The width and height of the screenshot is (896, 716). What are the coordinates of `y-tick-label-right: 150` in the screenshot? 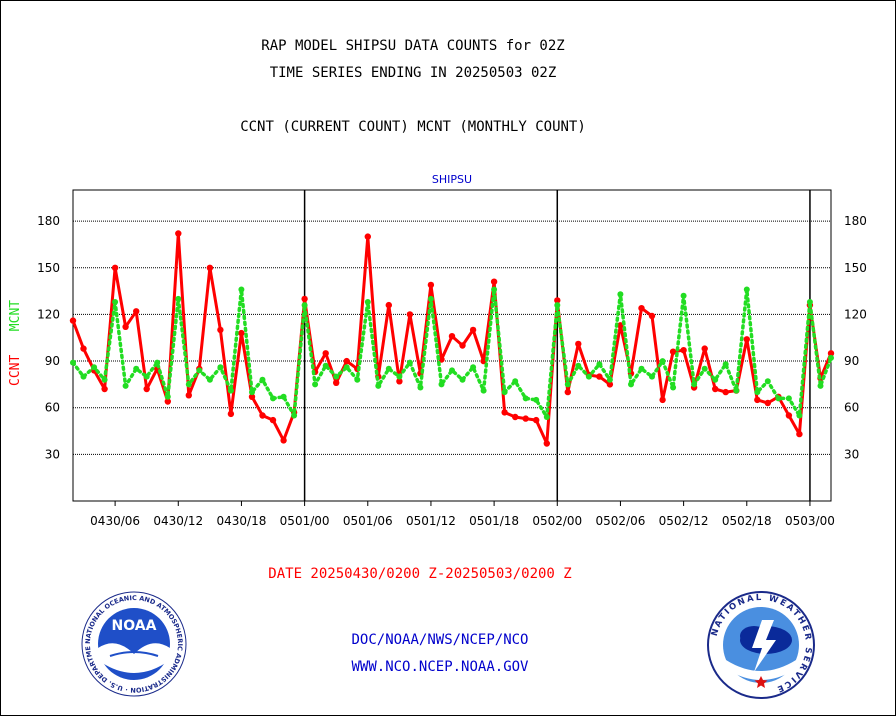 It's located at (855, 268).